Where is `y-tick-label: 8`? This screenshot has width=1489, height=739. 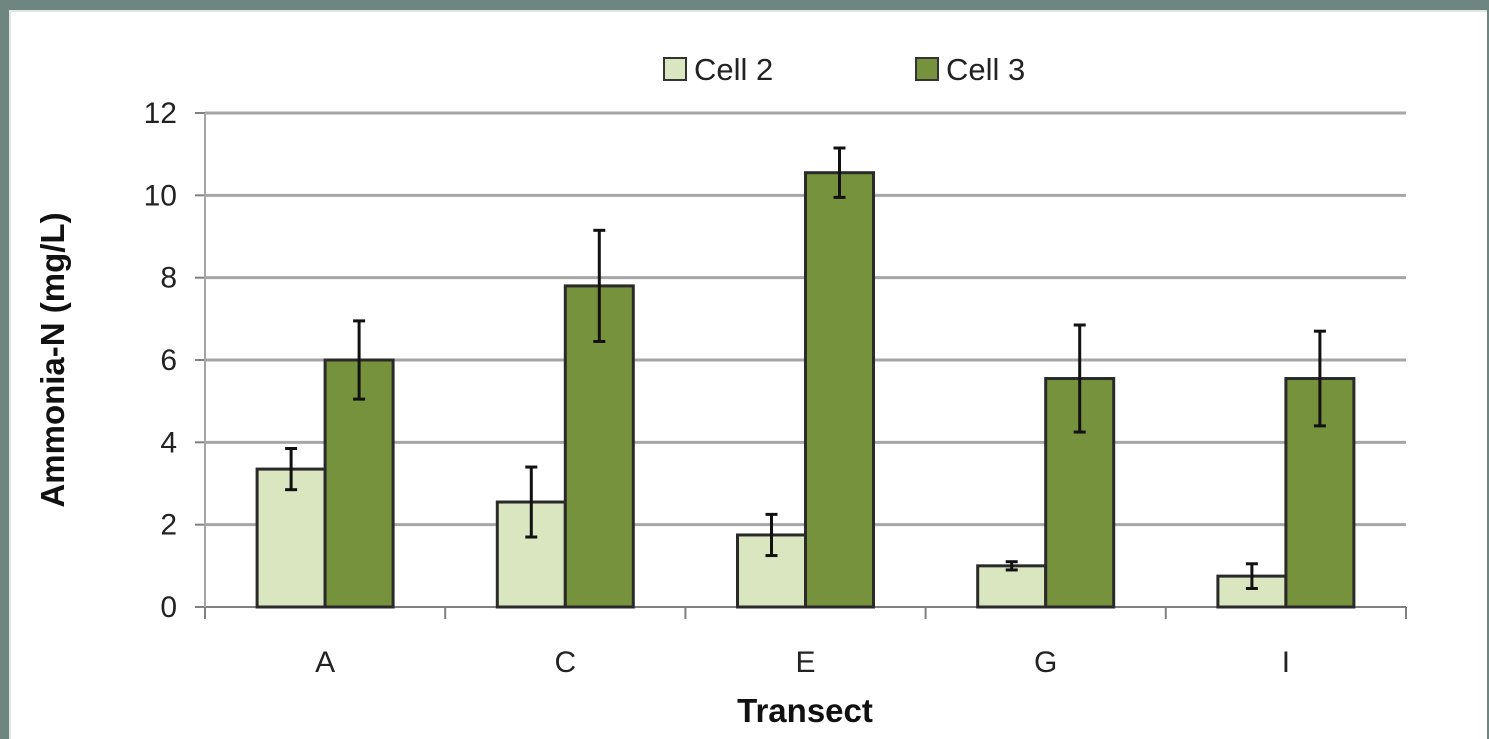
y-tick-label: 8 is located at coordinates (168, 278).